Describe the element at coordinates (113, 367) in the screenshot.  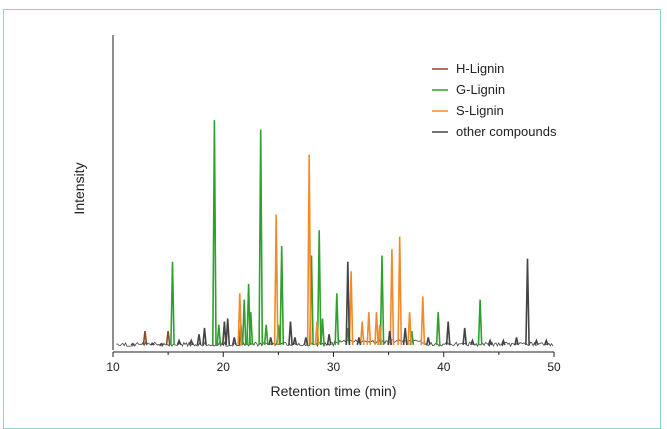
I see `x-tick-label: 10` at that location.